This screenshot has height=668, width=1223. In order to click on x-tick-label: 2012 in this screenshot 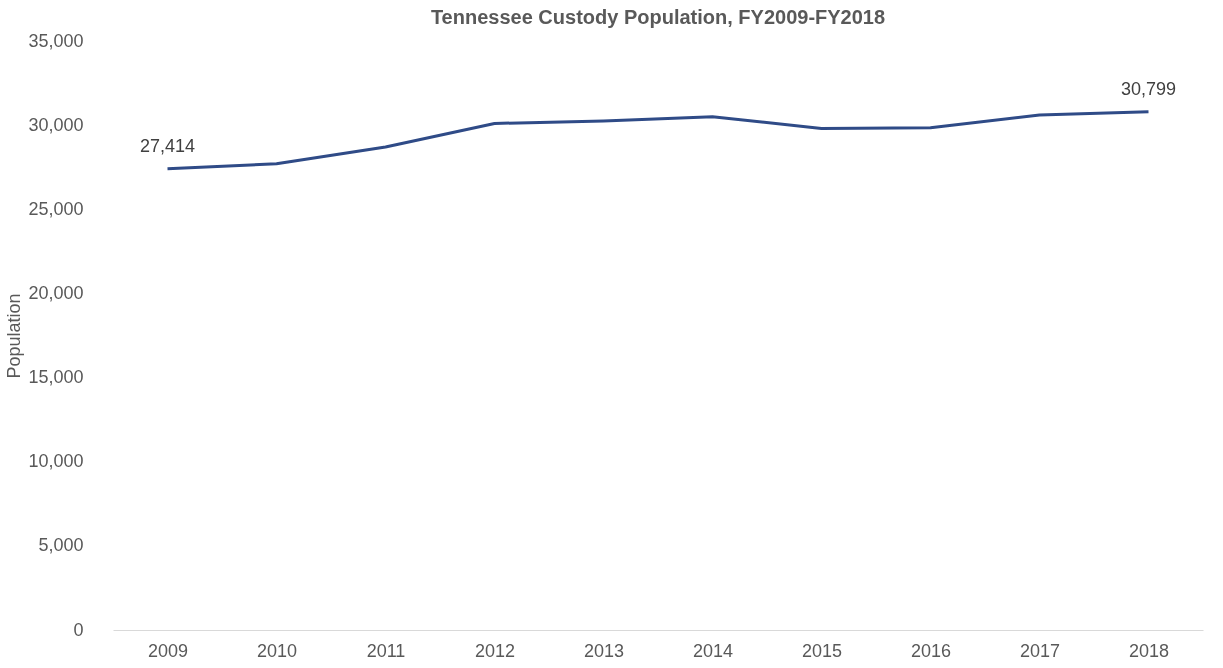, I will do `click(495, 650)`.